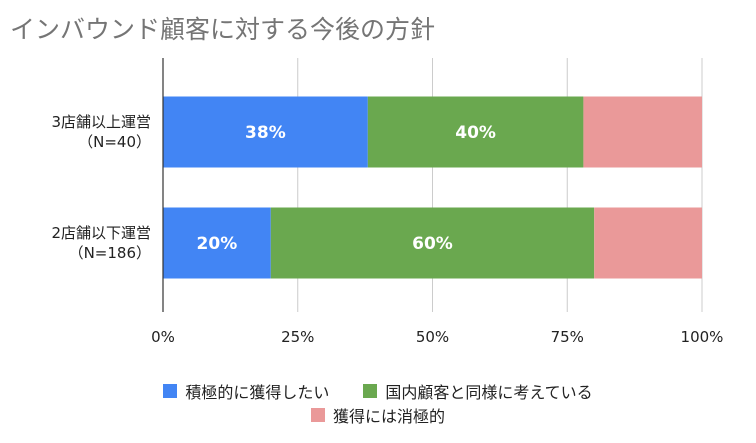 Image resolution: width=756 pixels, height=443 pixels. I want to click on x-tick-label: 50%, so click(432, 337).